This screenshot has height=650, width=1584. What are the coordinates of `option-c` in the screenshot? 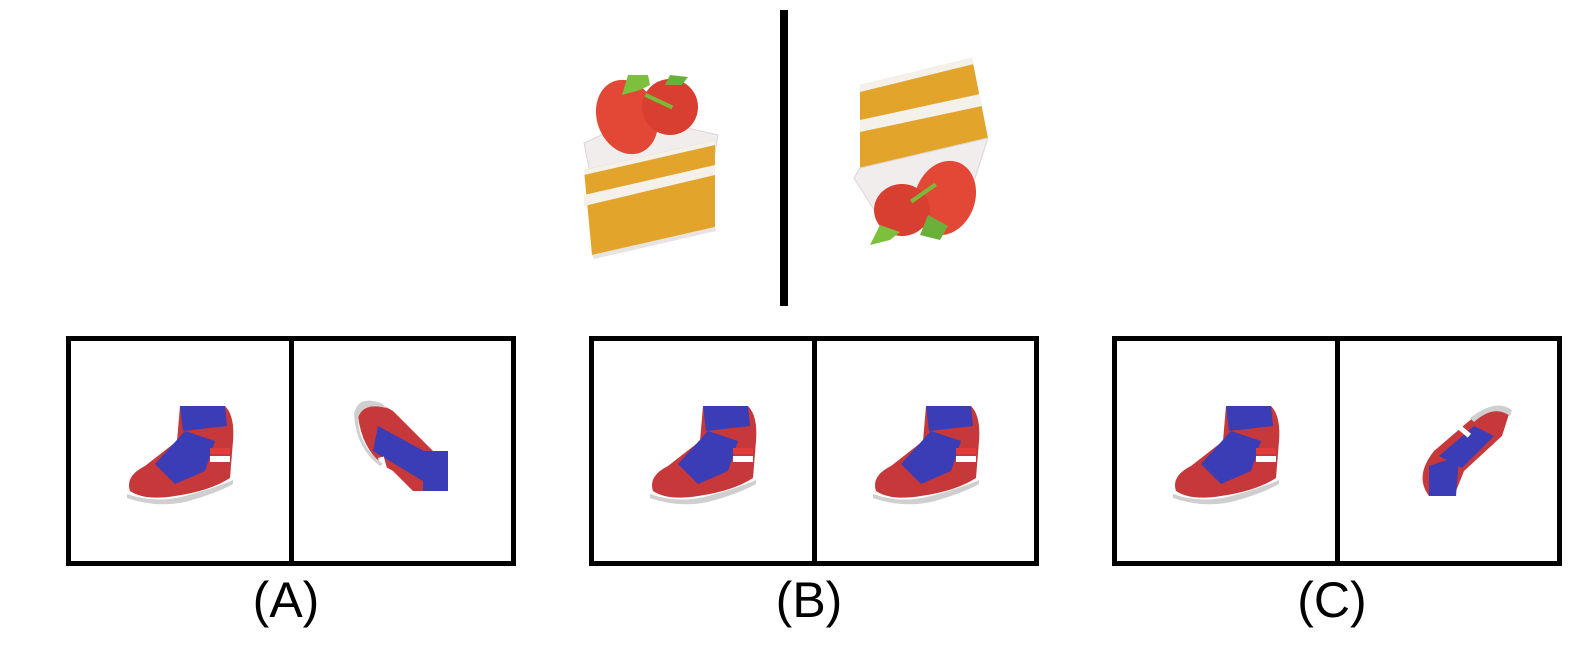 It's located at (1337, 451).